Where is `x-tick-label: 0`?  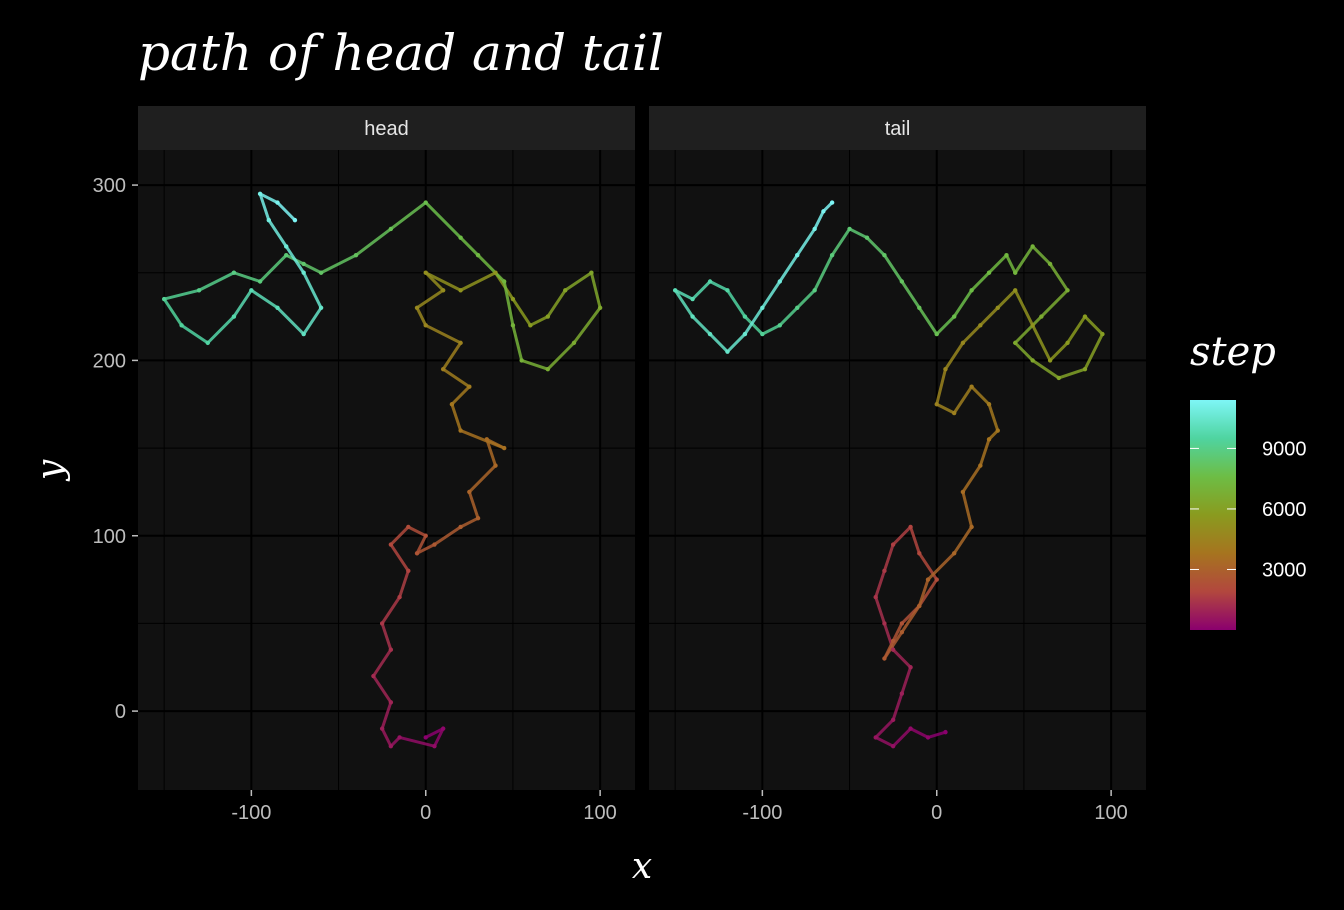
x-tick-label: 0 is located at coordinates (936, 813).